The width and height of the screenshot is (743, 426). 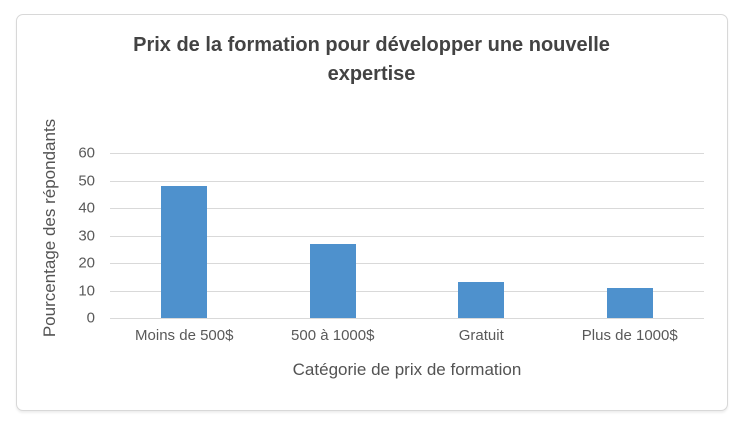 What do you see at coordinates (86, 235) in the screenshot?
I see `y-tick-label: 30` at bounding box center [86, 235].